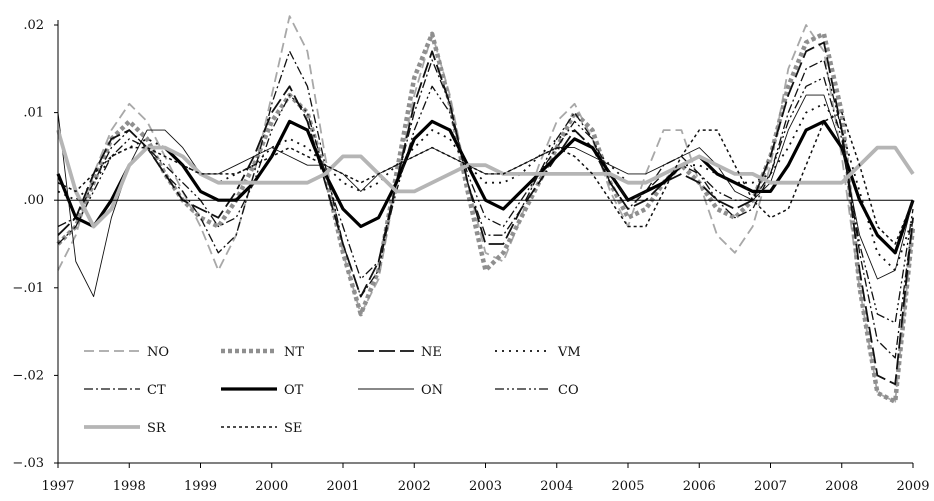  What do you see at coordinates (294, 352) in the screenshot?
I see `legend-label: NT` at bounding box center [294, 352].